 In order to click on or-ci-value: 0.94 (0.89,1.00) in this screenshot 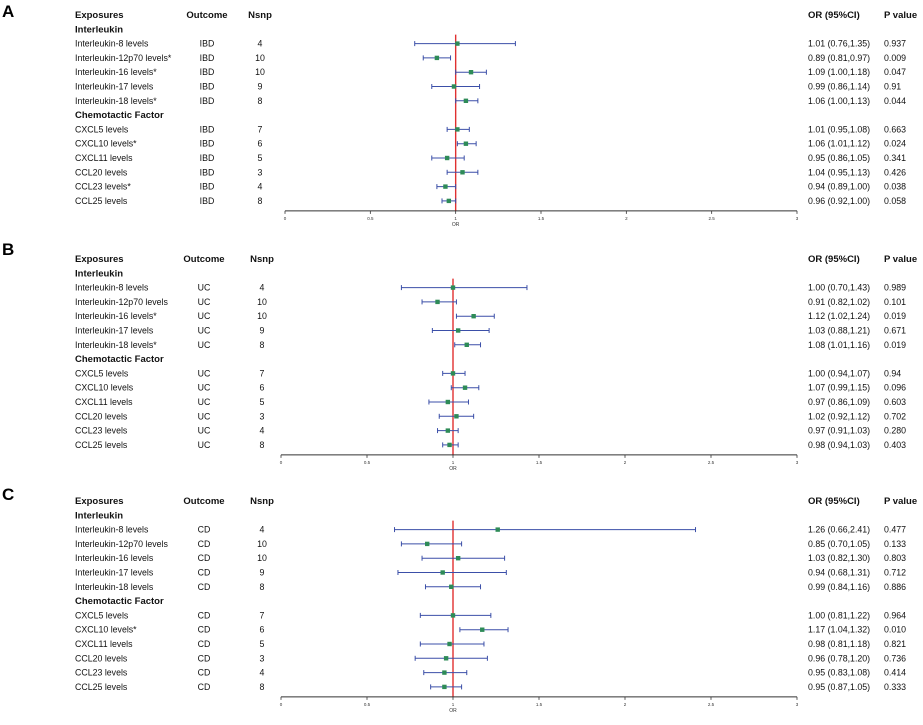, I will do `click(839, 187)`.